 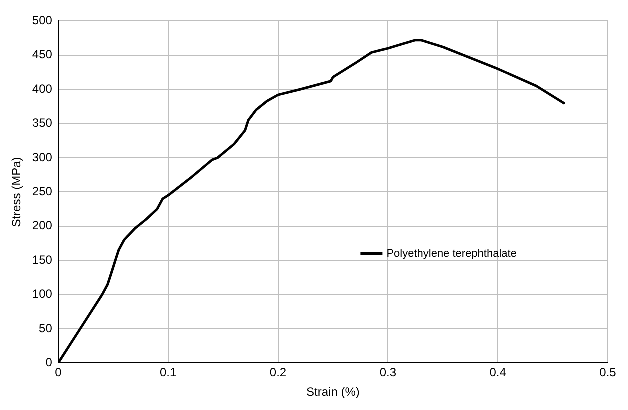 What do you see at coordinates (168, 373) in the screenshot?
I see `x-tick-label: 0.1` at bounding box center [168, 373].